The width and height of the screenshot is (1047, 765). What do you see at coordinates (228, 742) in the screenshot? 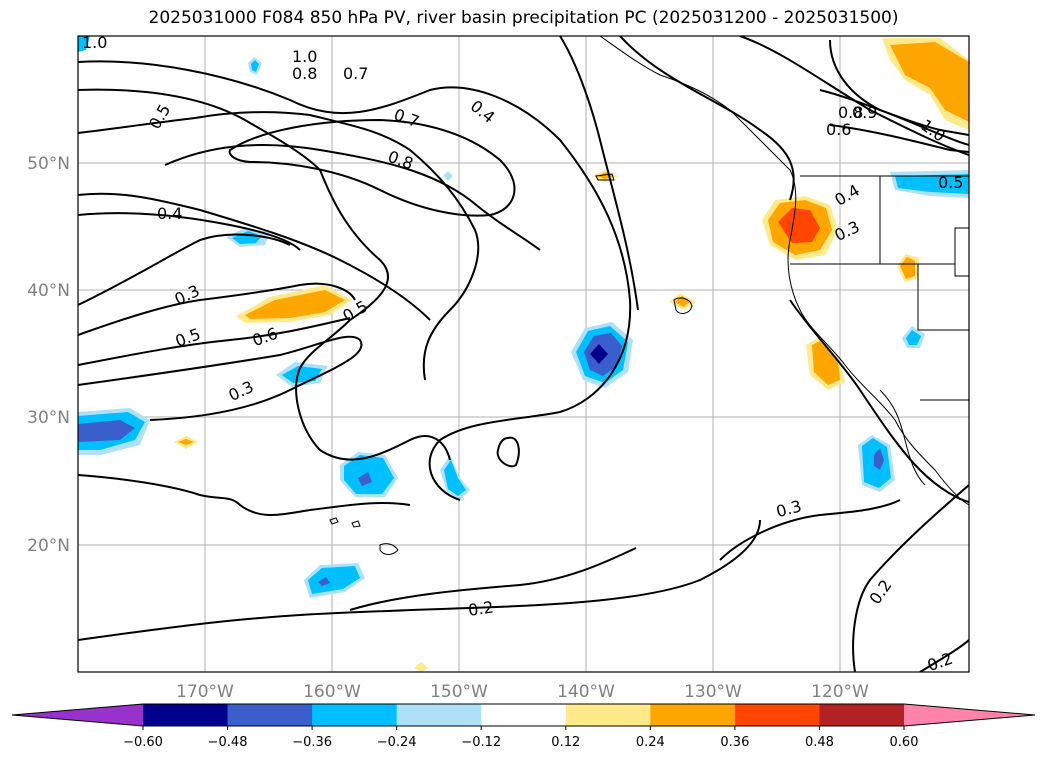
I see `colorbar-tick-label: −0.48` at bounding box center [228, 742].